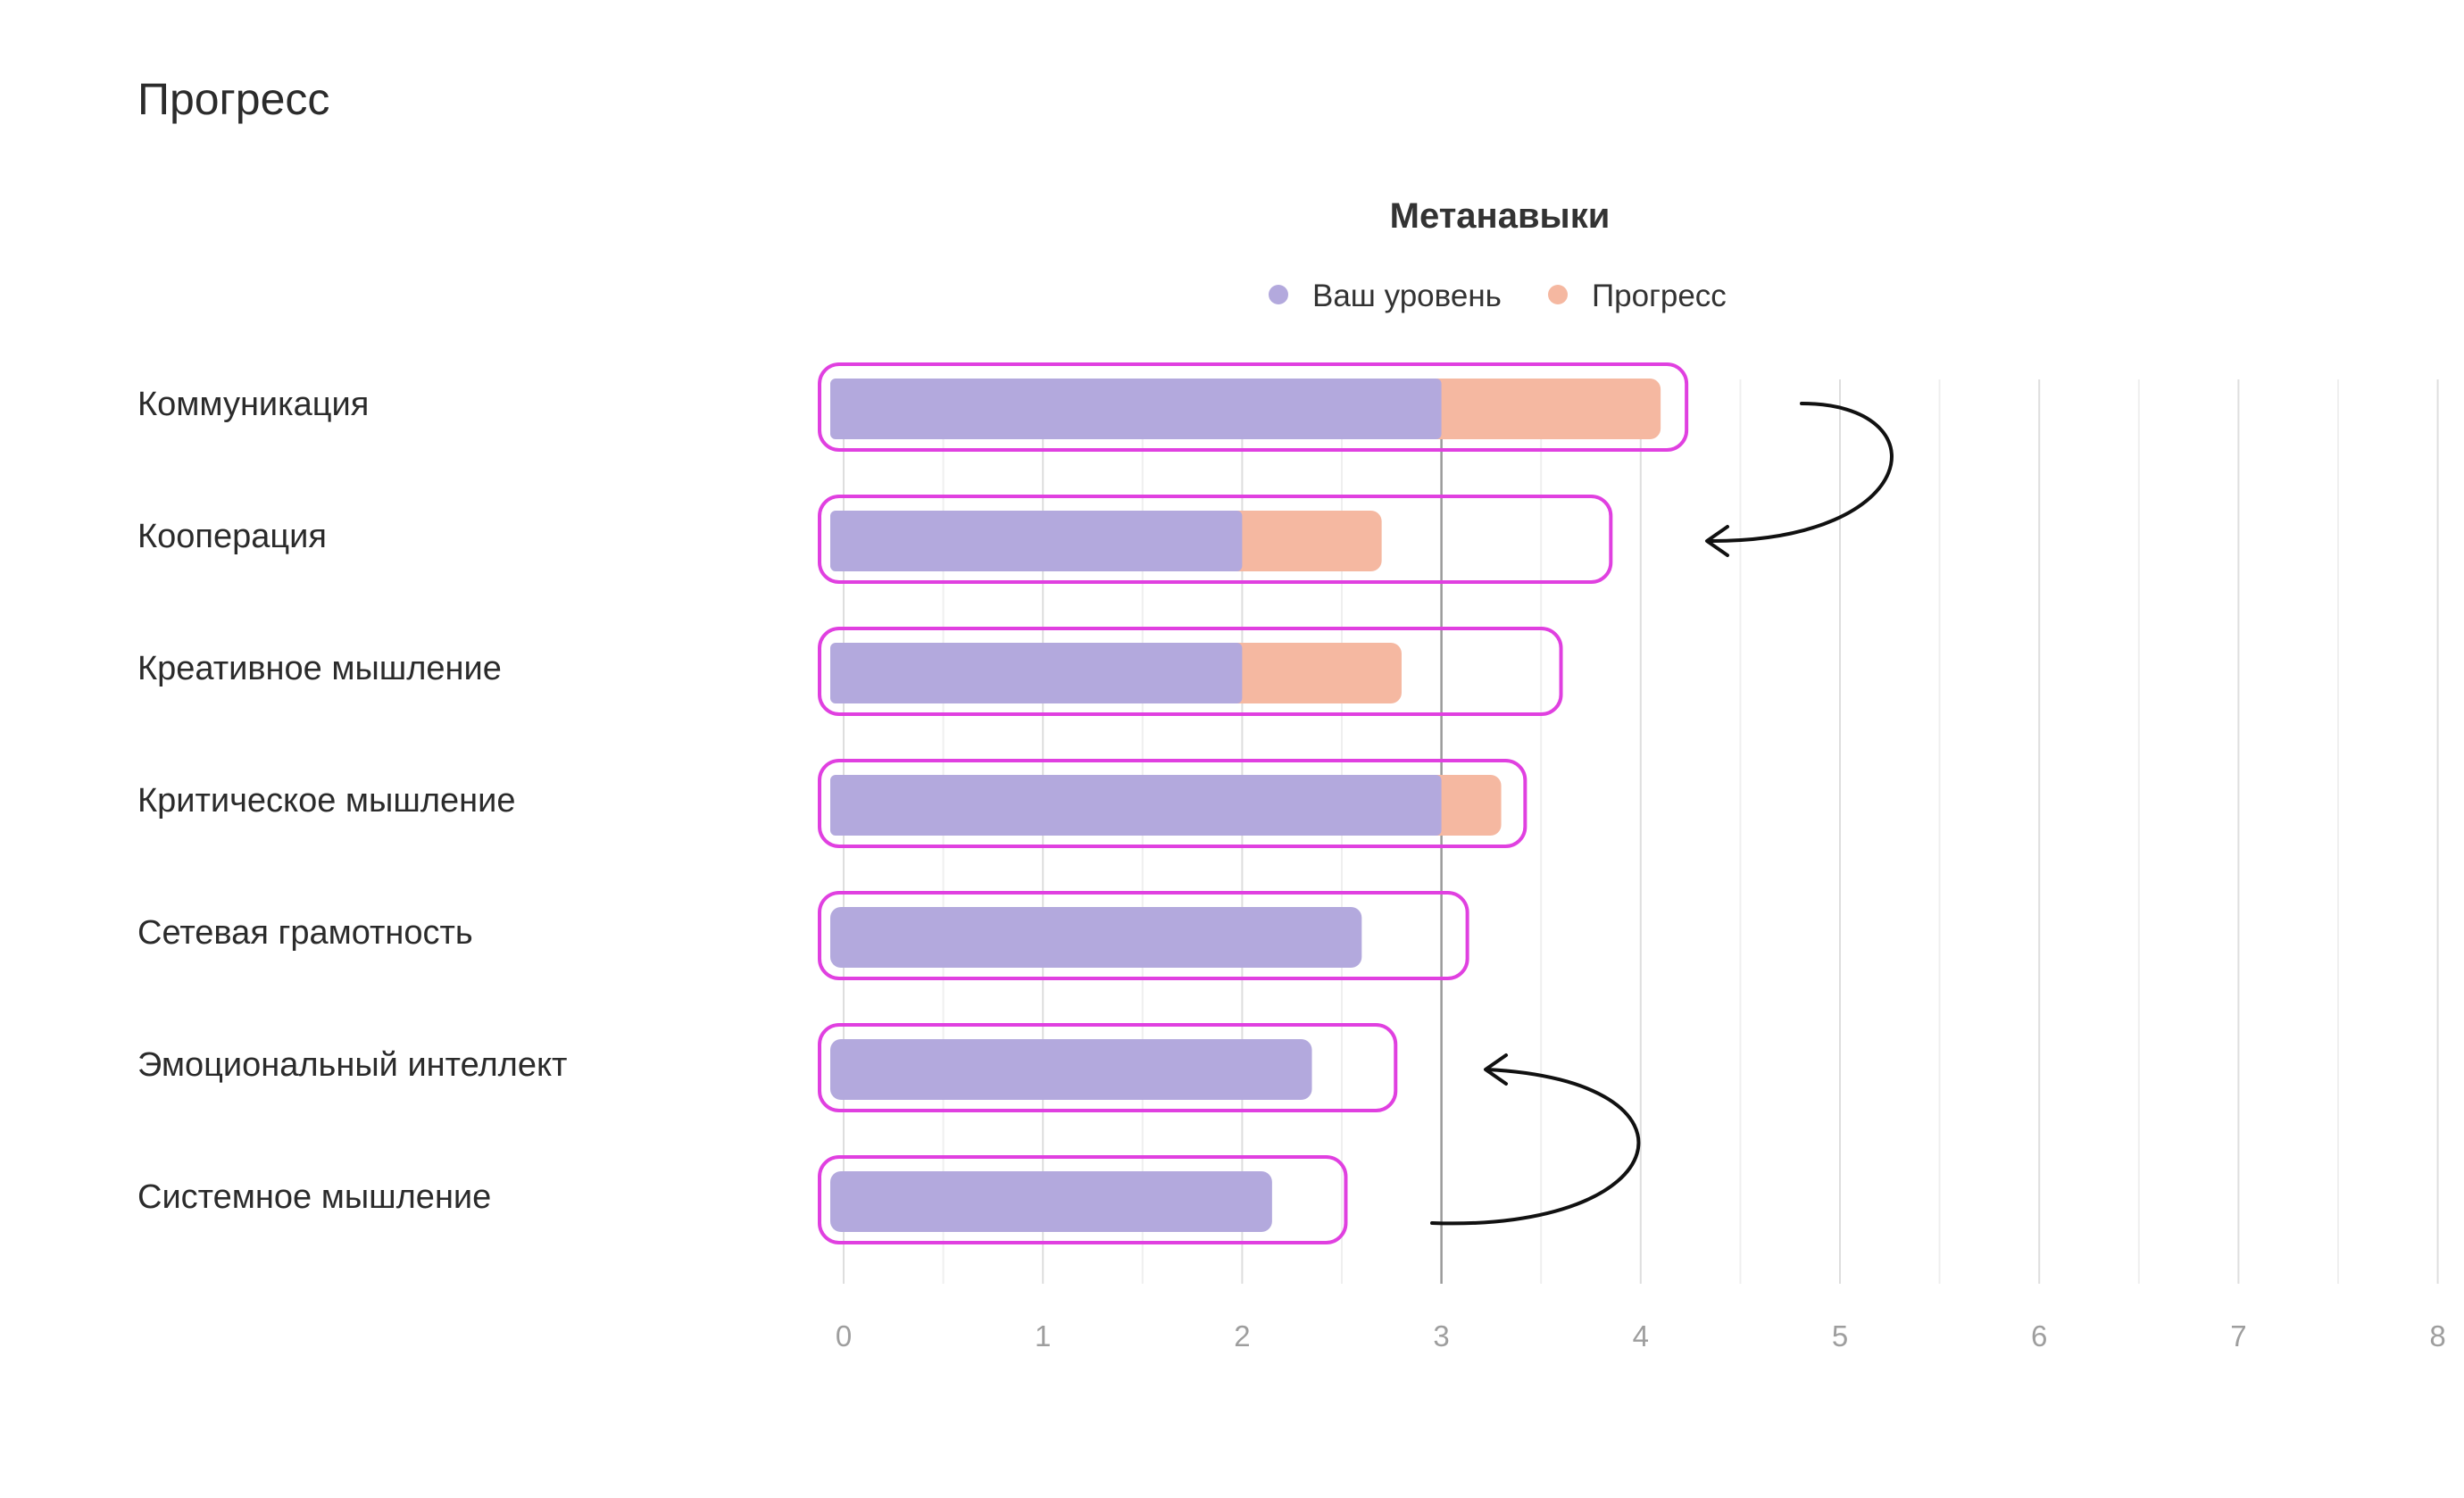 The image size is (2464, 1498). Describe the element at coordinates (1500, 216) in the screenshot. I see `chart-title: Метанавыки` at that location.